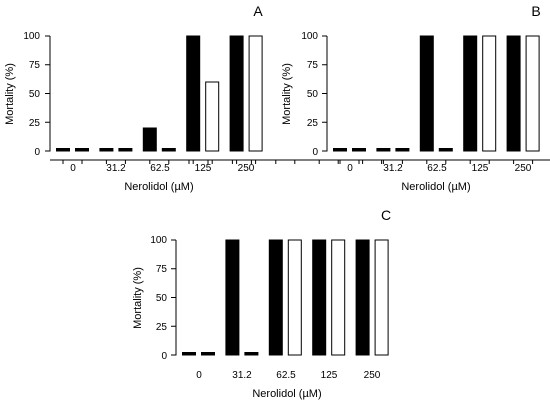 The image size is (550, 402). Describe the element at coordinates (480, 168) in the screenshot. I see `panel-b-x-tick-label-125: 125` at that location.